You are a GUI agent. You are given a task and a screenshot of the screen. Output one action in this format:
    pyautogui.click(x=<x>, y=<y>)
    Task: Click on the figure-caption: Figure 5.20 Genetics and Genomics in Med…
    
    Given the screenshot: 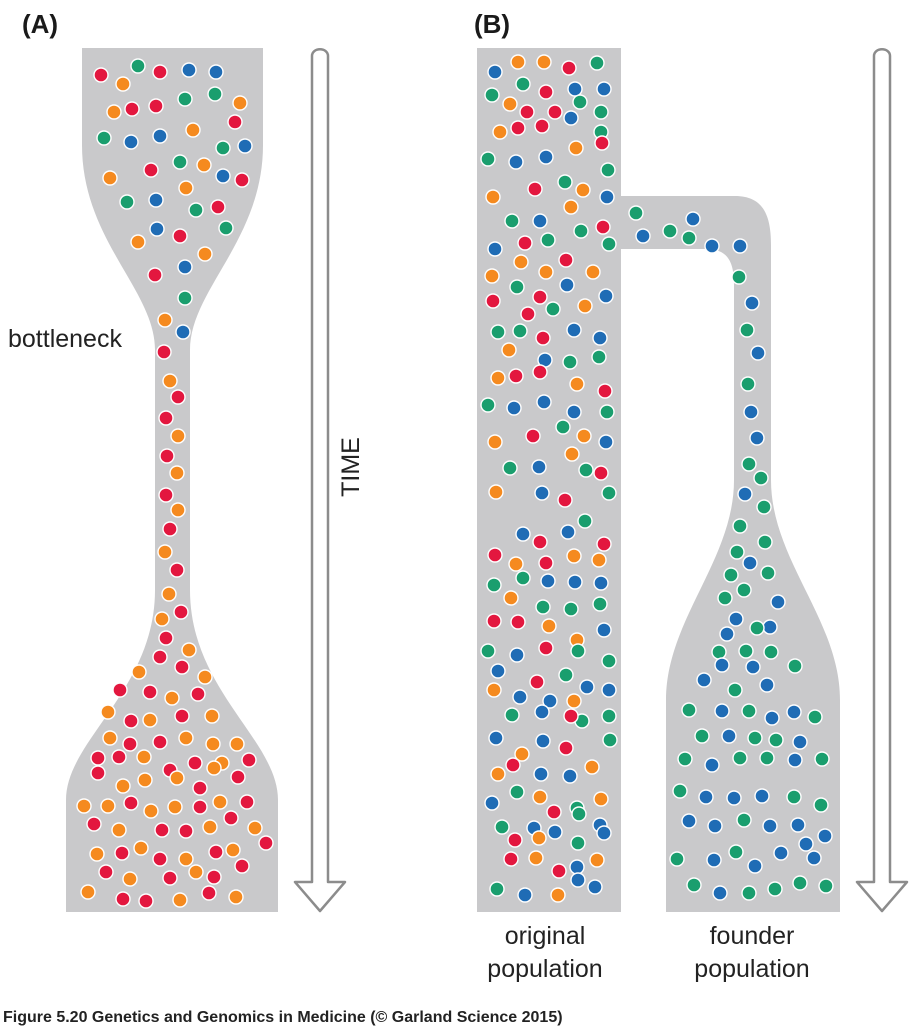 What is the action you would take?
    pyautogui.click(x=283, y=1017)
    